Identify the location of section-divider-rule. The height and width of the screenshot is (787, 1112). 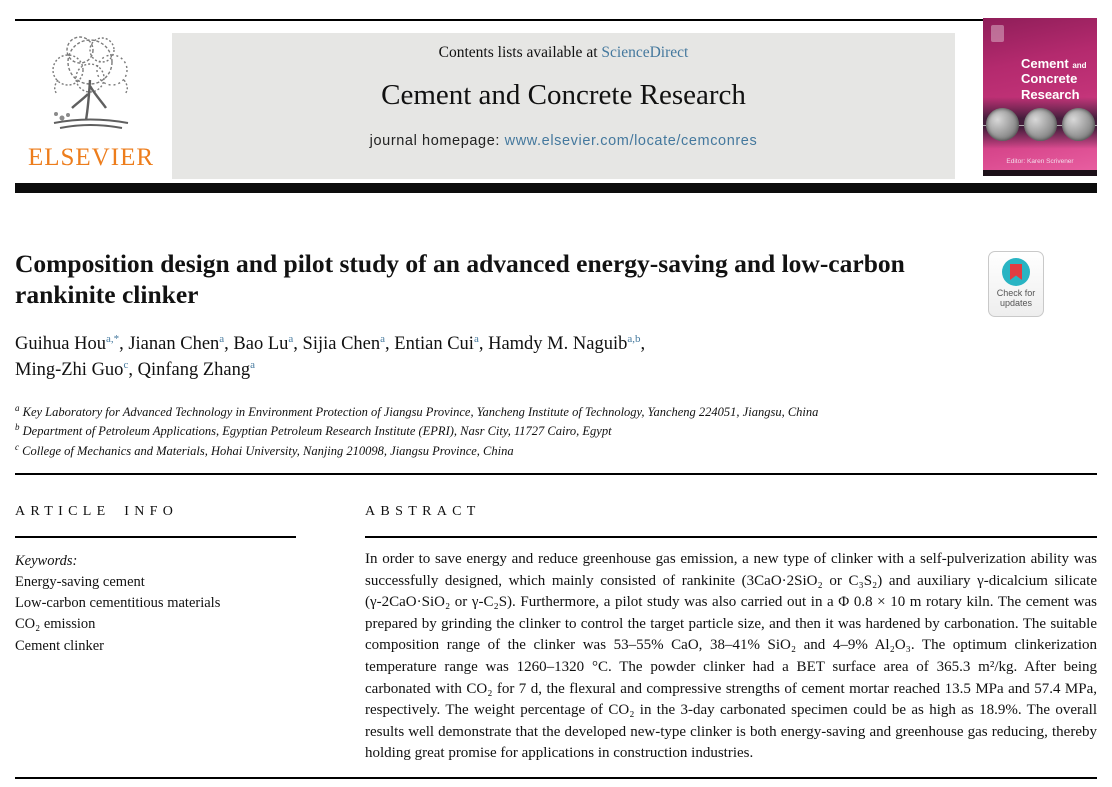
(556, 474).